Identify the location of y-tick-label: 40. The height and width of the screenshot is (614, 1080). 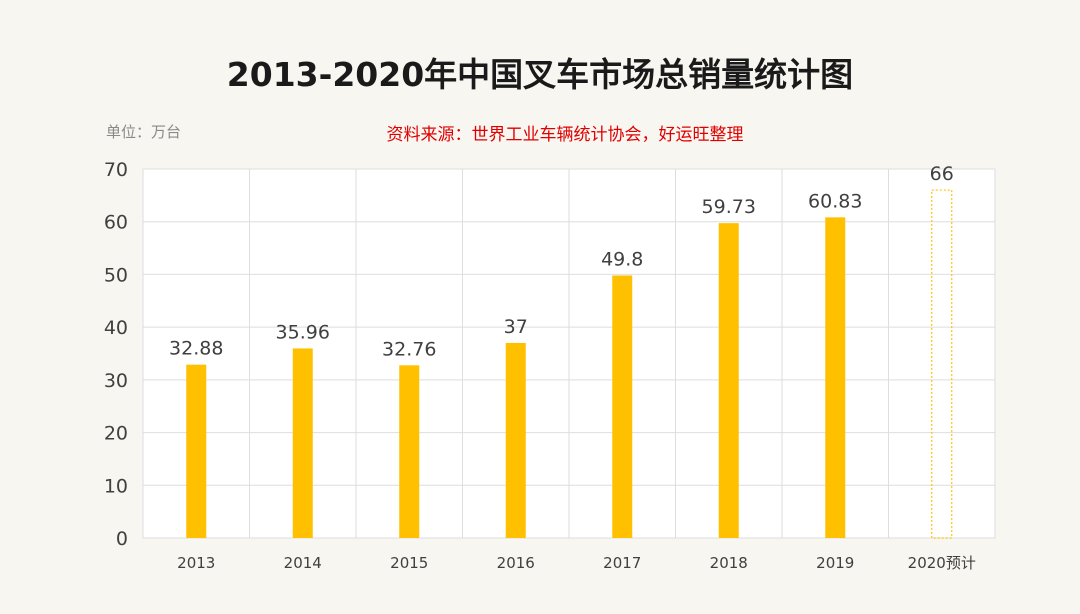
(116, 328).